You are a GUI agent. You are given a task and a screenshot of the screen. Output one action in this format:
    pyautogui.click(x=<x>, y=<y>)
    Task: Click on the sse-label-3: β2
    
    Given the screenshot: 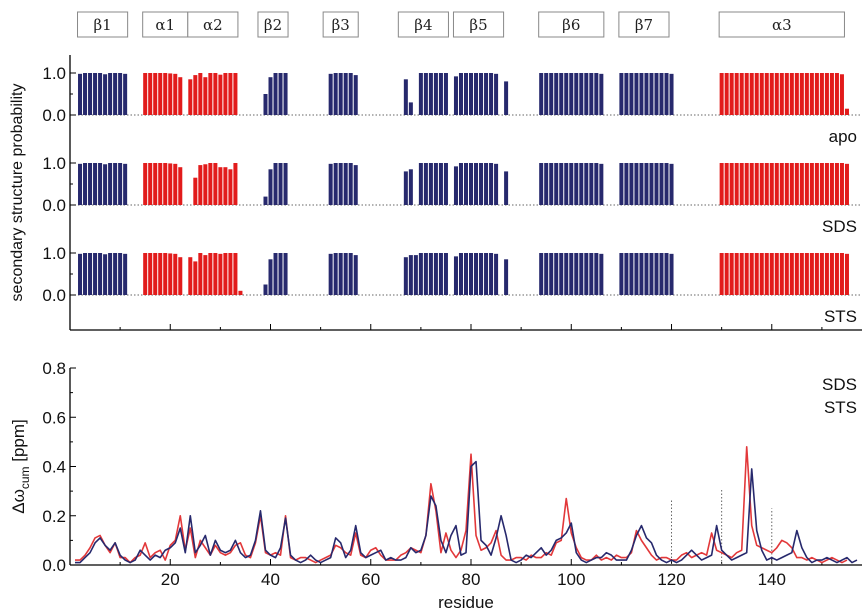 What is the action you would take?
    pyautogui.click(x=273, y=25)
    